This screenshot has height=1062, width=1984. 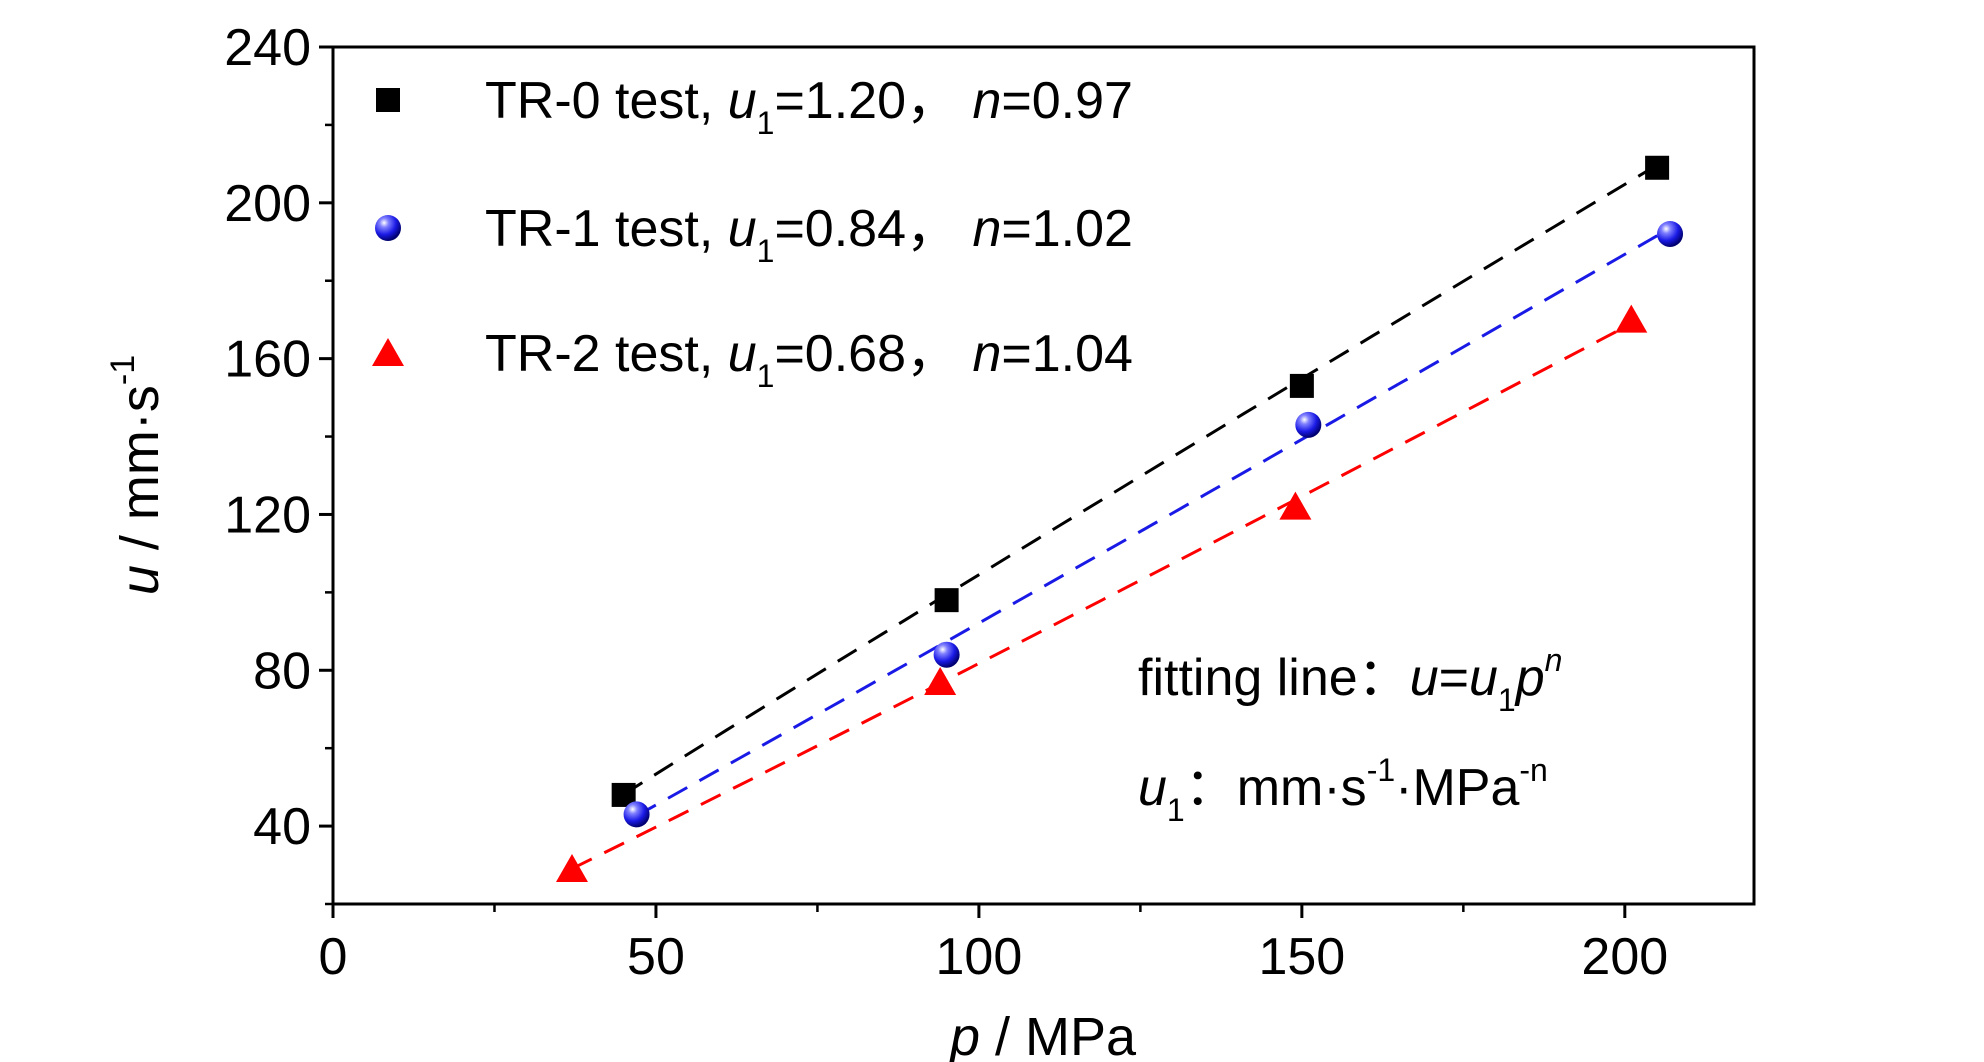 I want to click on y-tick-label: 40, so click(x=282, y=827).